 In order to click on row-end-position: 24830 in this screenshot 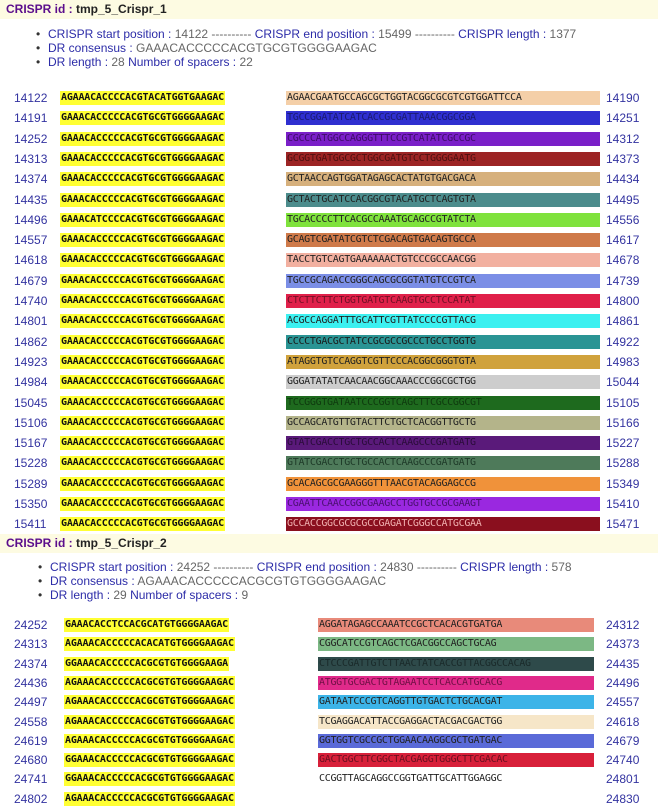, I will do `click(623, 799)`.